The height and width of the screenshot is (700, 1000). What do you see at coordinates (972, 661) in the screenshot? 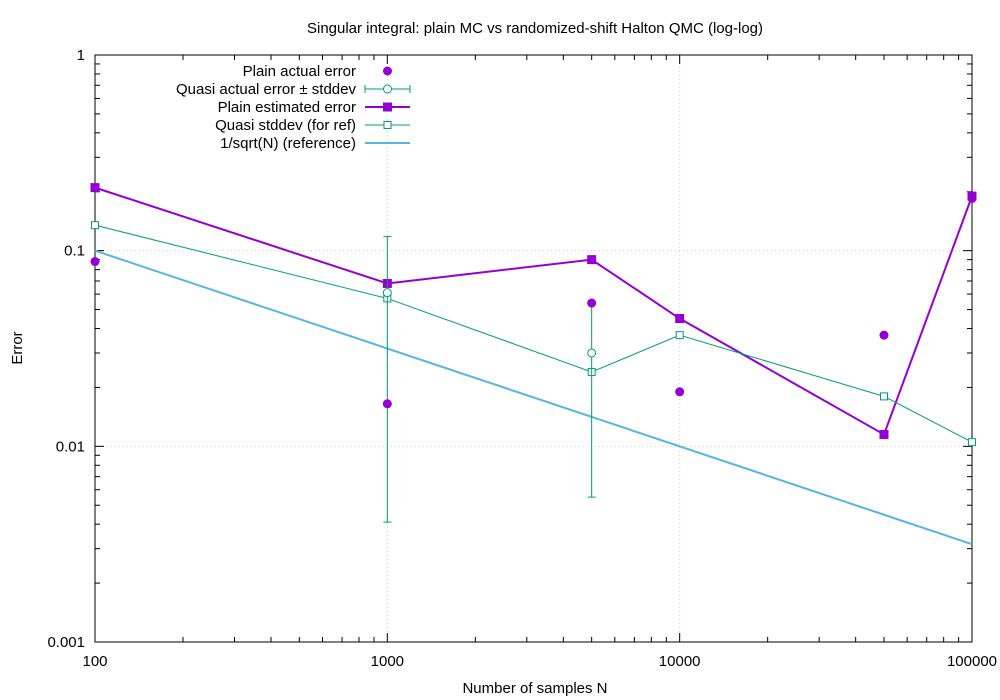
I see `x-tick-label: 100000` at bounding box center [972, 661].